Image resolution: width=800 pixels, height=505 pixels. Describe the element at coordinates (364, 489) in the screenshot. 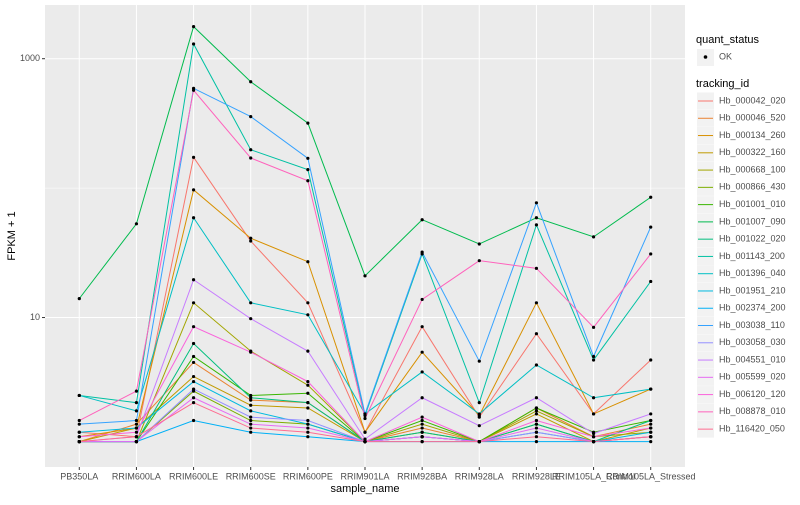

I see `x-axis-title: sample_name` at that location.